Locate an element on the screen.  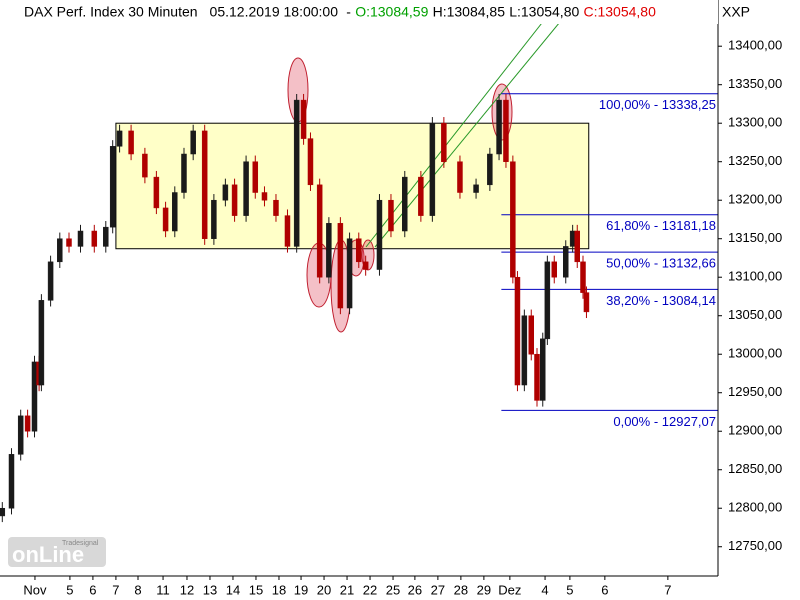
logo-bg is located at coordinates (57, 552).